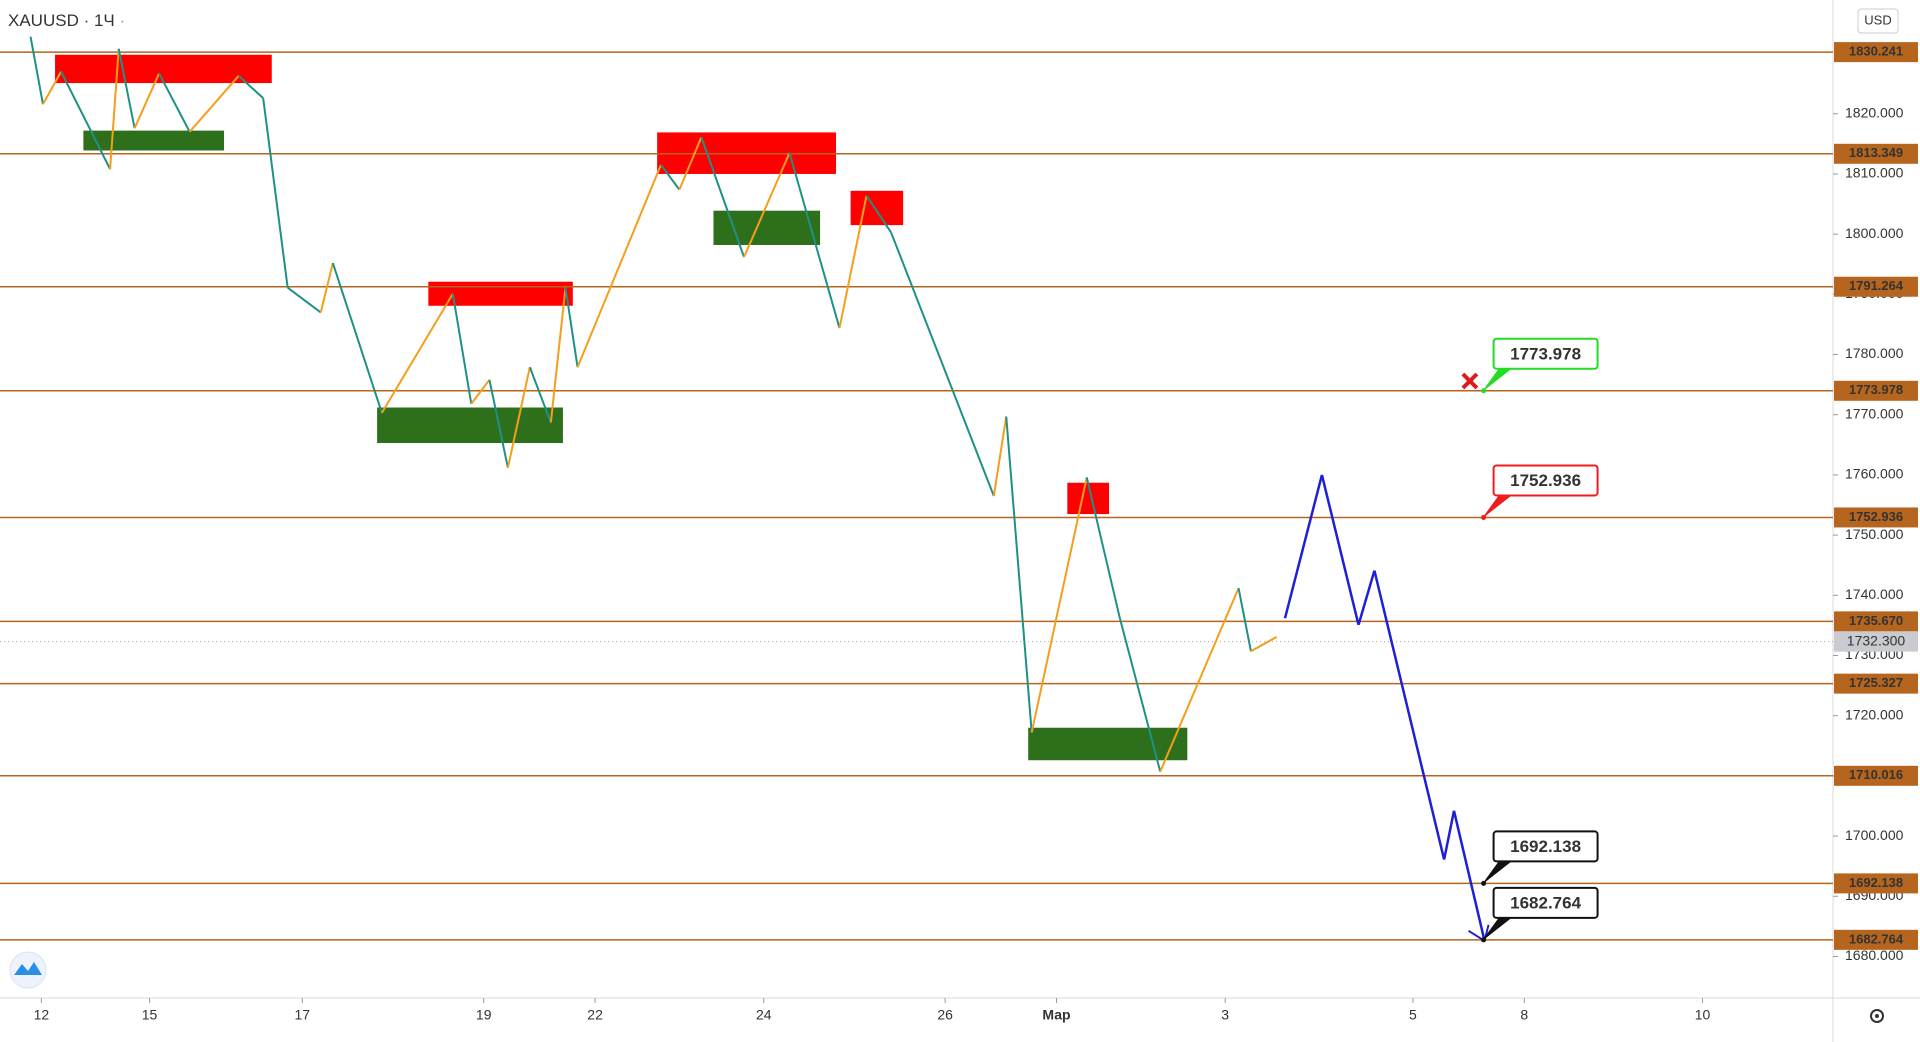  Describe the element at coordinates (1874, 233) in the screenshot. I see `y-tick-label: 1800.000` at that location.